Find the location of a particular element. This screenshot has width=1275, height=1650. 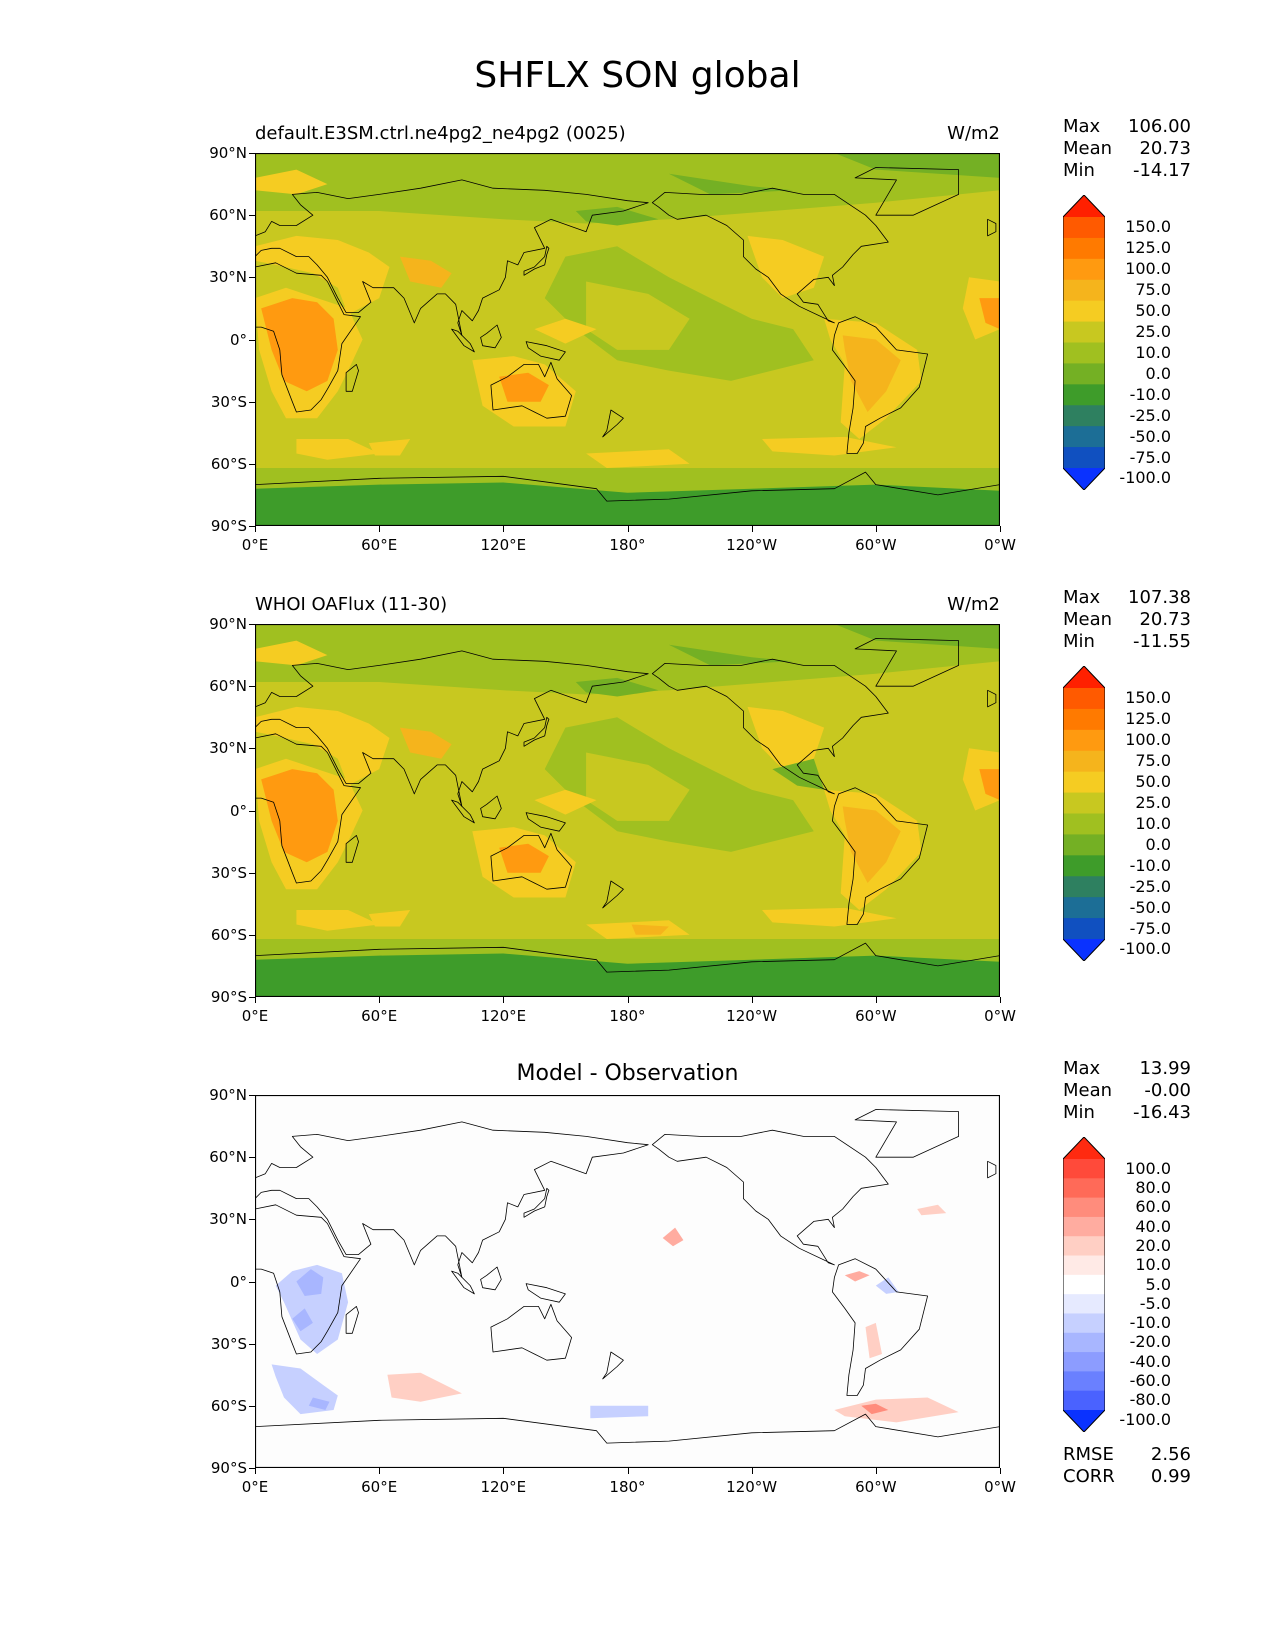

coastline-antarctica is located at coordinates (627, 969).